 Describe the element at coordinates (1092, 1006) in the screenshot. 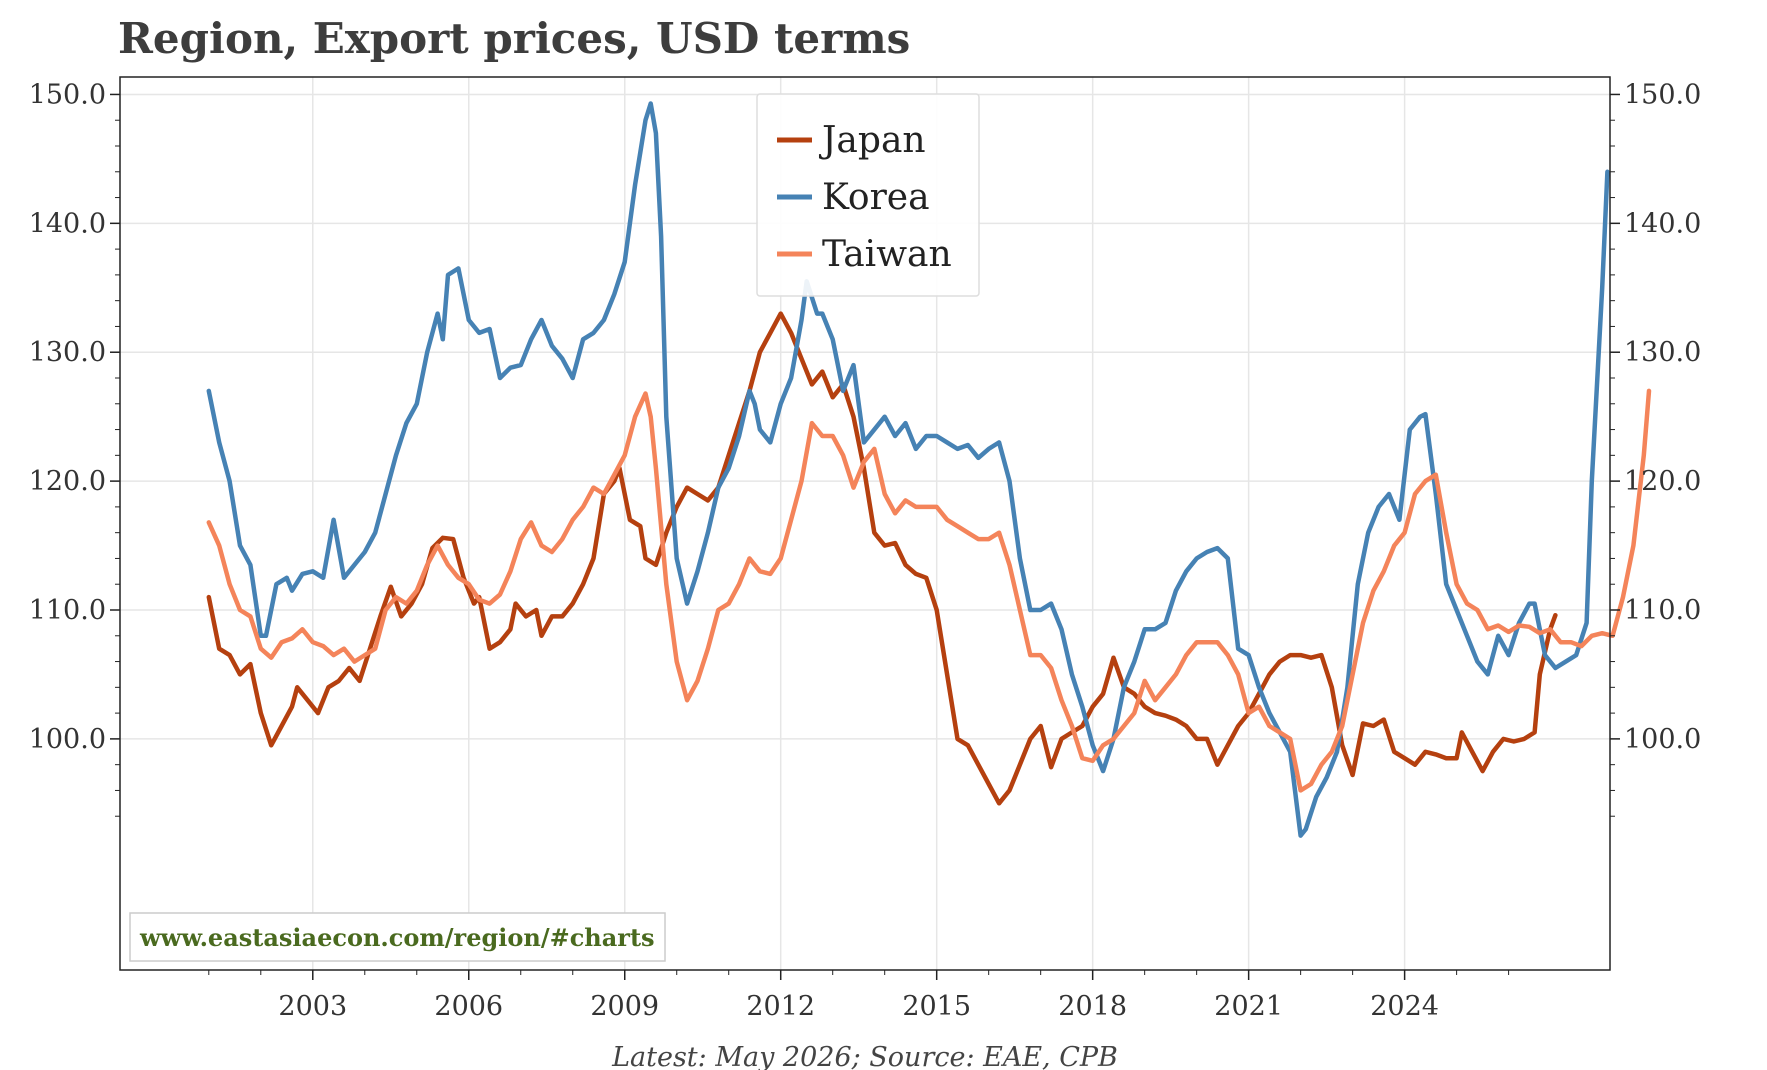

I see `x-tick-label: 2018` at that location.